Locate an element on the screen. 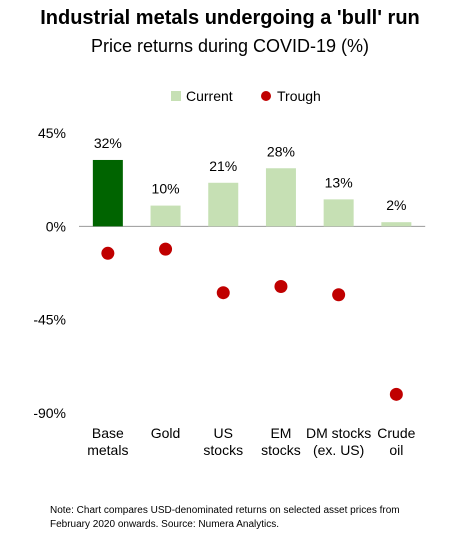 The height and width of the screenshot is (547, 461). x-category-label: Gold is located at coordinates (166, 433).